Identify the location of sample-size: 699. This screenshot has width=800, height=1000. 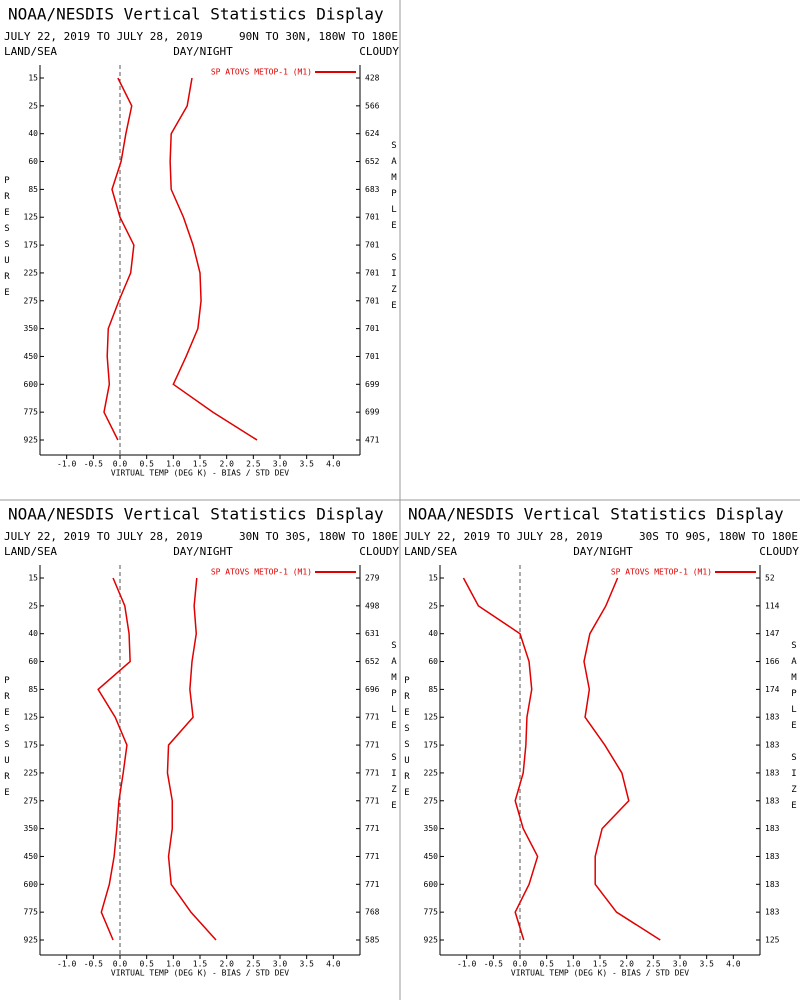
(372, 384).